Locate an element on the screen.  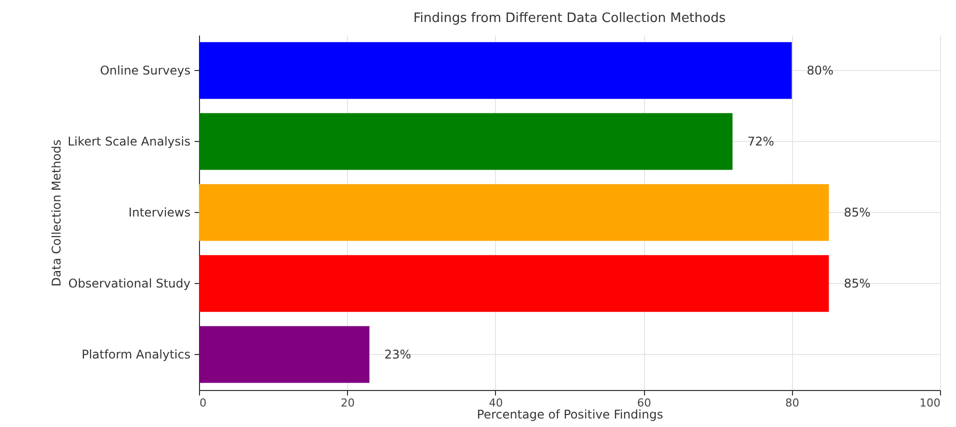
y-tick-label: Observational Study is located at coordinates (129, 283).